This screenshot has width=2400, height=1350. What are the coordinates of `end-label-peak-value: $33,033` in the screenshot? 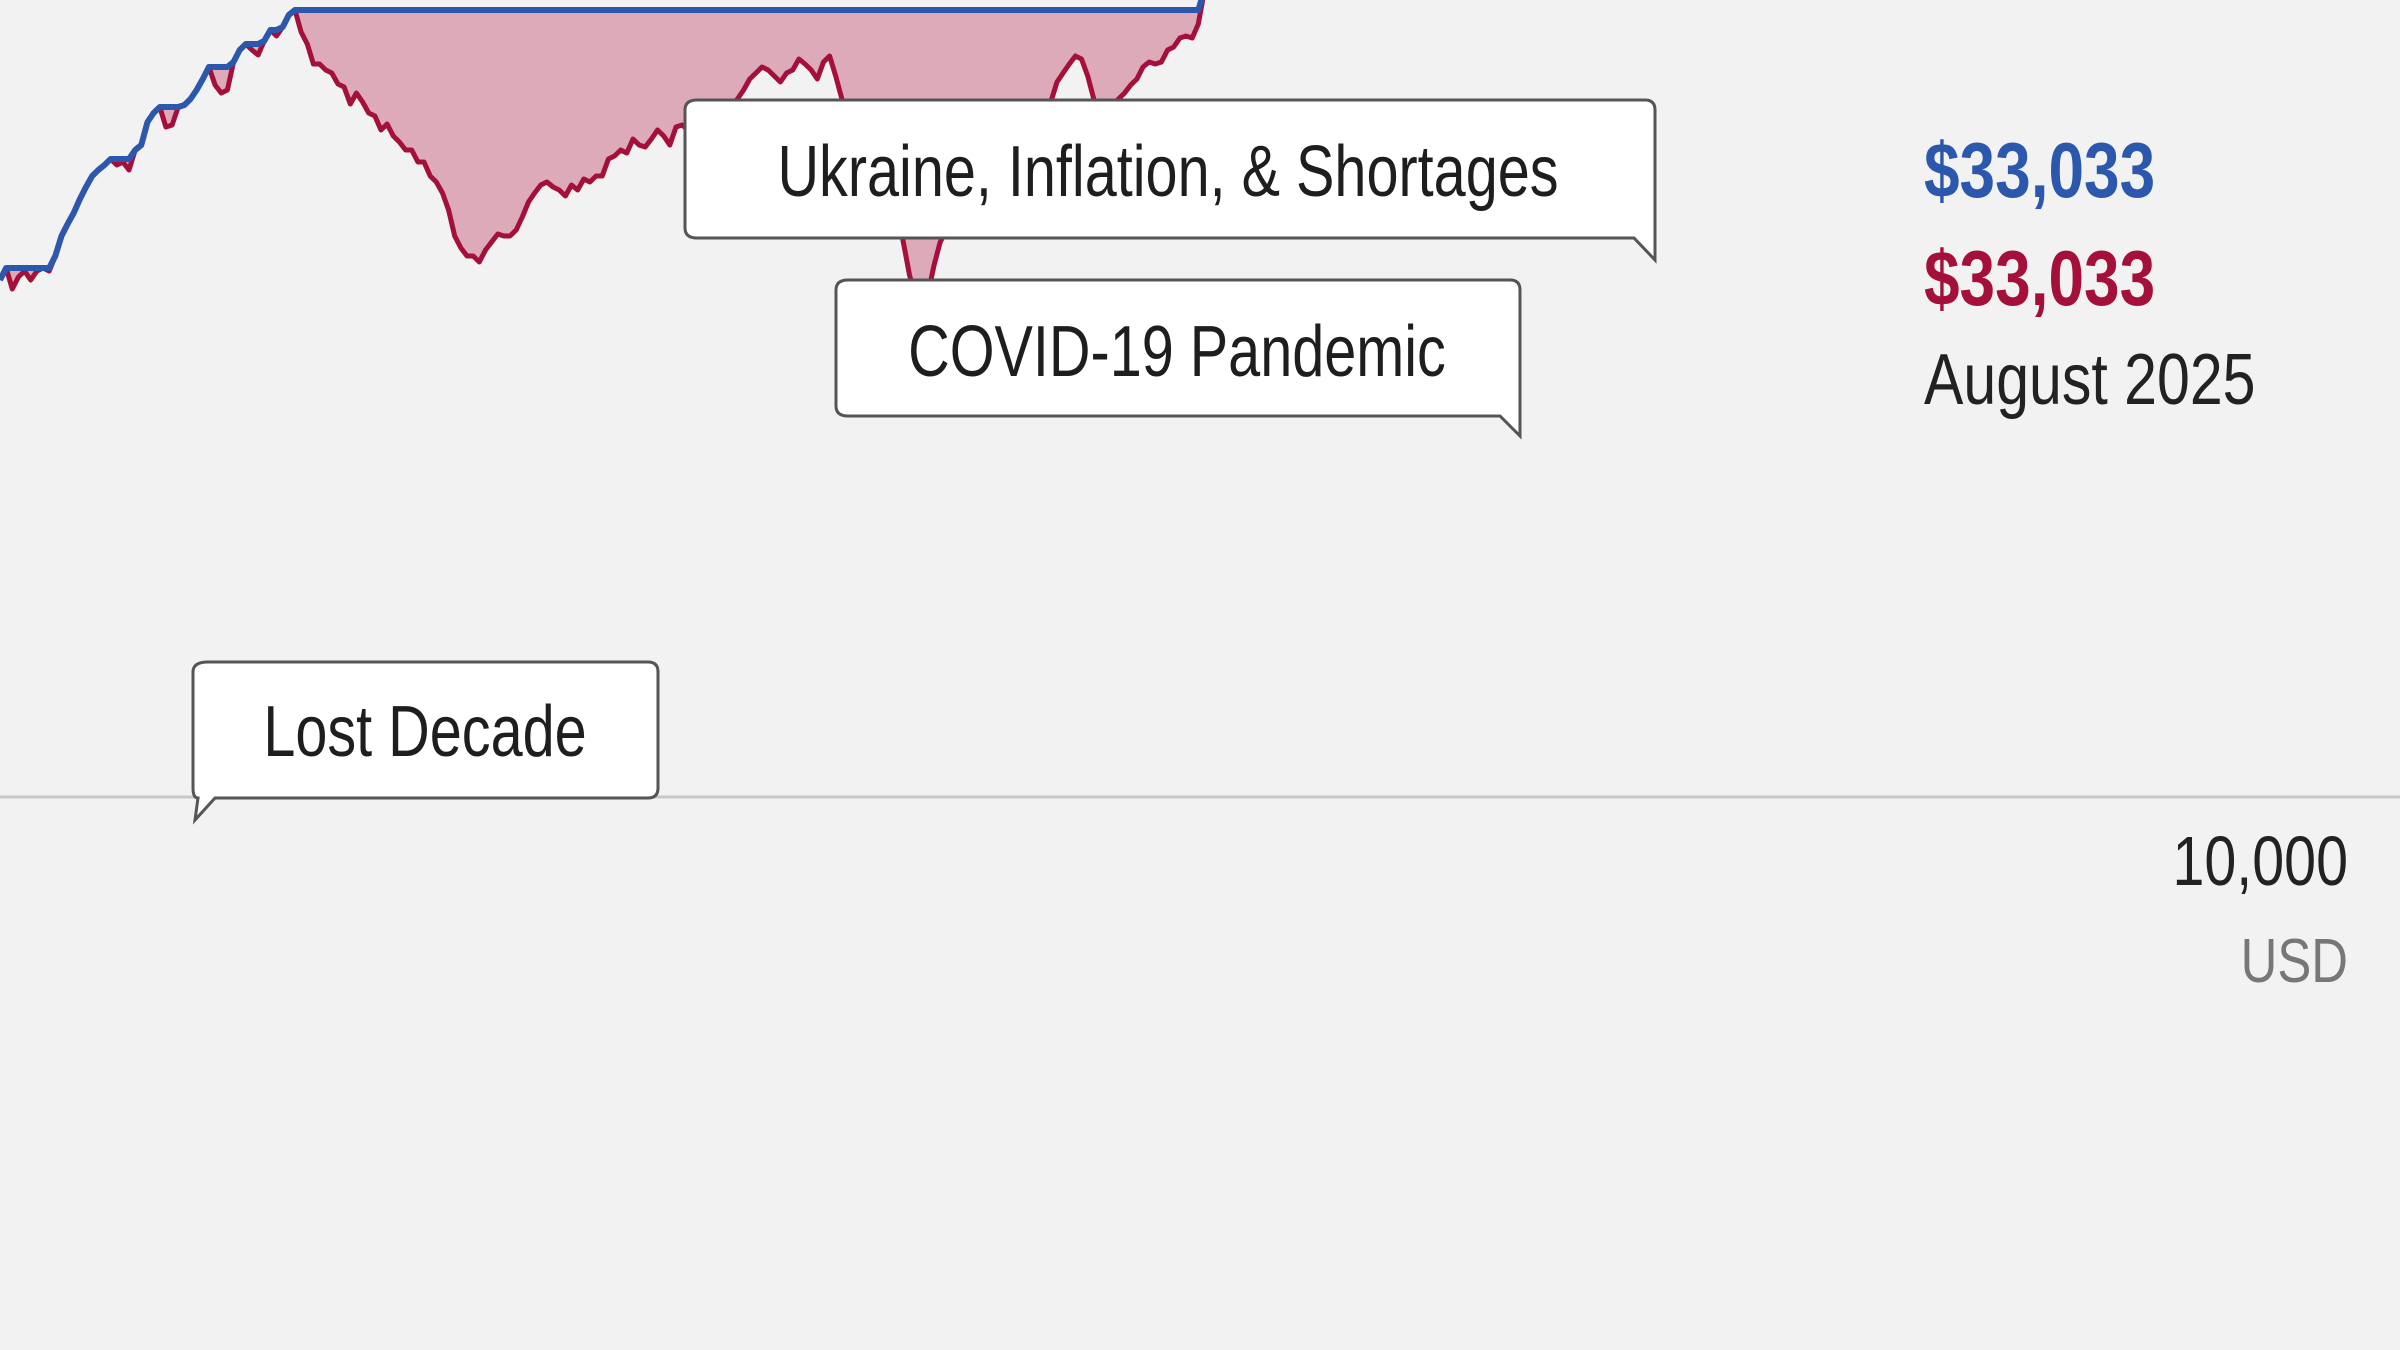 It's located at (2039, 170).